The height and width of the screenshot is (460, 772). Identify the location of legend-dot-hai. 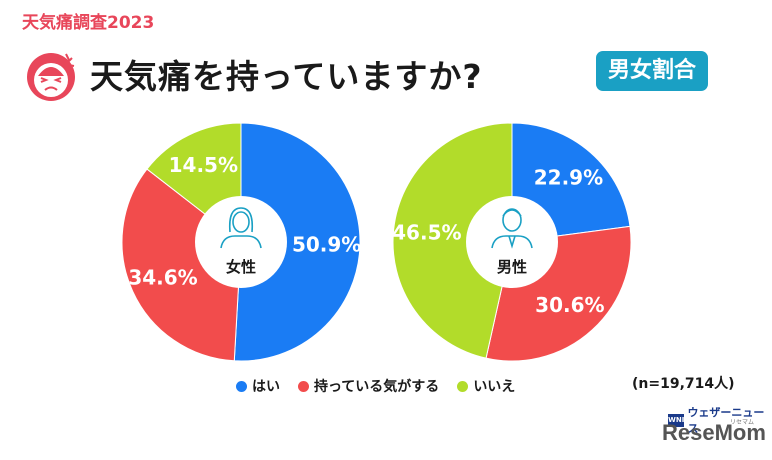
(241, 386).